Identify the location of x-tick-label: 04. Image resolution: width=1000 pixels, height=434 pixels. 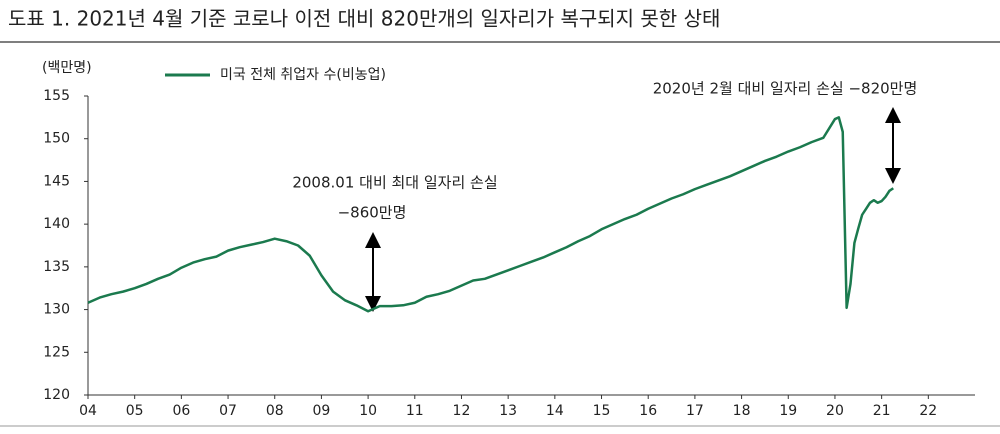
(88, 411).